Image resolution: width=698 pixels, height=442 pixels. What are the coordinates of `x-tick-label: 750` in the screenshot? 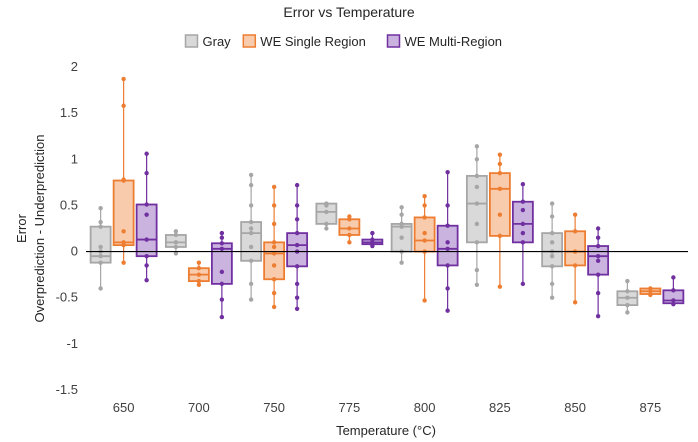 It's located at (274, 407).